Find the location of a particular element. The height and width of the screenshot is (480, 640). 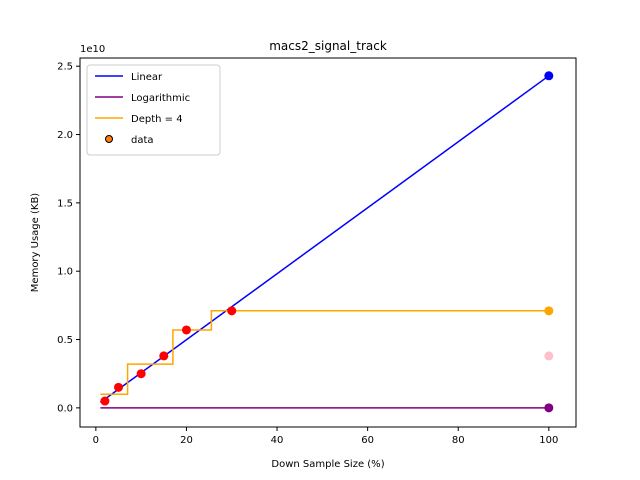

legend: Linear Logarithmic Depth = 4 data is located at coordinates (153, 110).